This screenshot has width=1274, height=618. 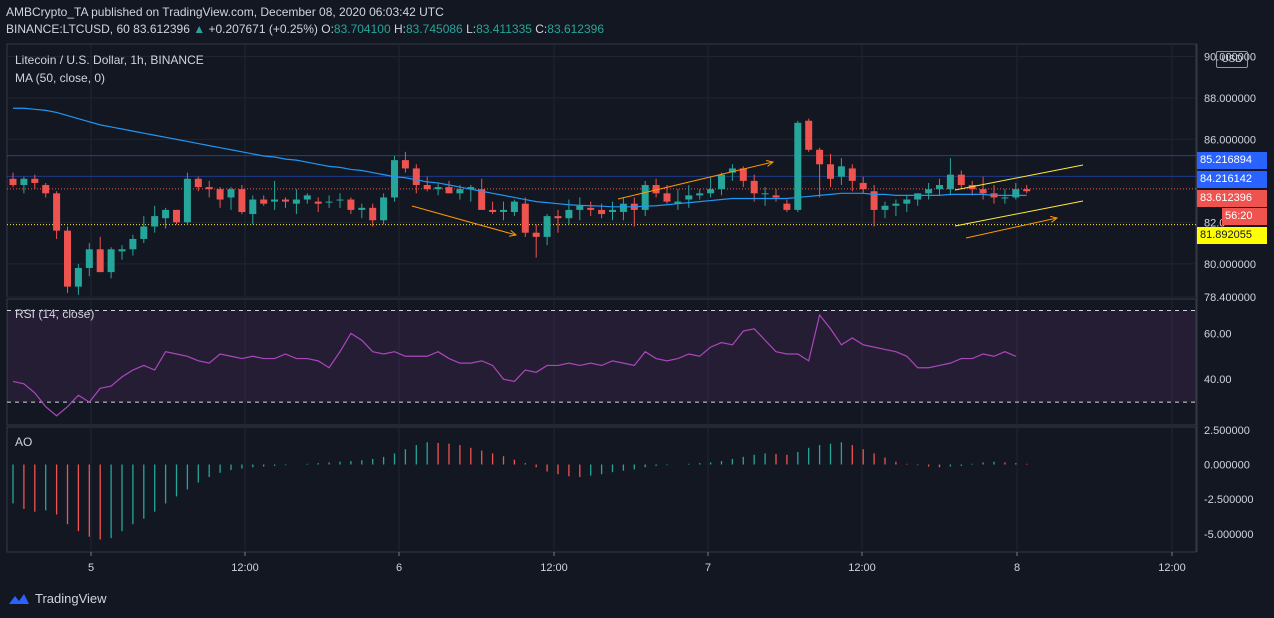 I want to click on low-value: 83.411335, so click(x=504, y=29).